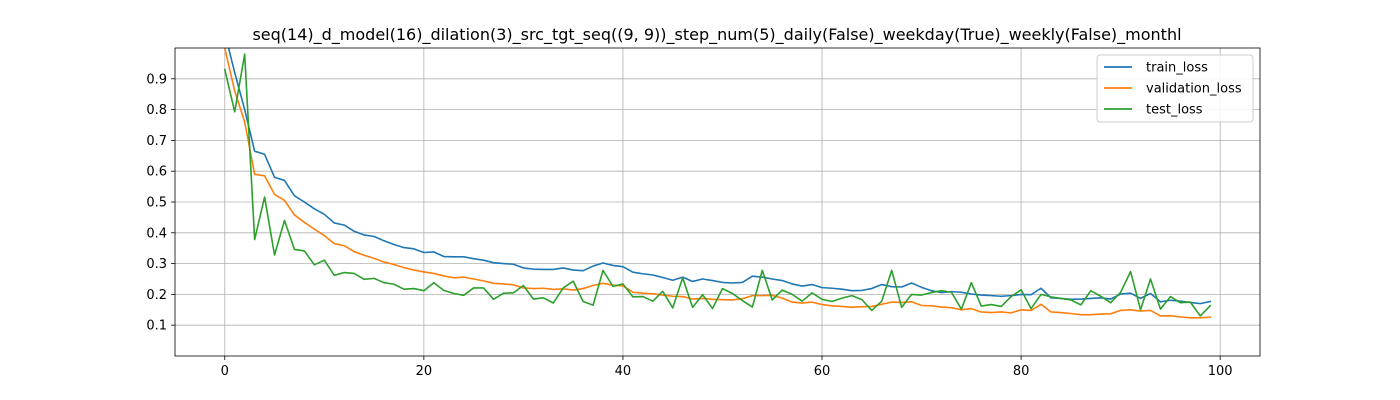 The width and height of the screenshot is (1400, 400). I want to click on legend-label-test-loss: test_loss, so click(1174, 110).